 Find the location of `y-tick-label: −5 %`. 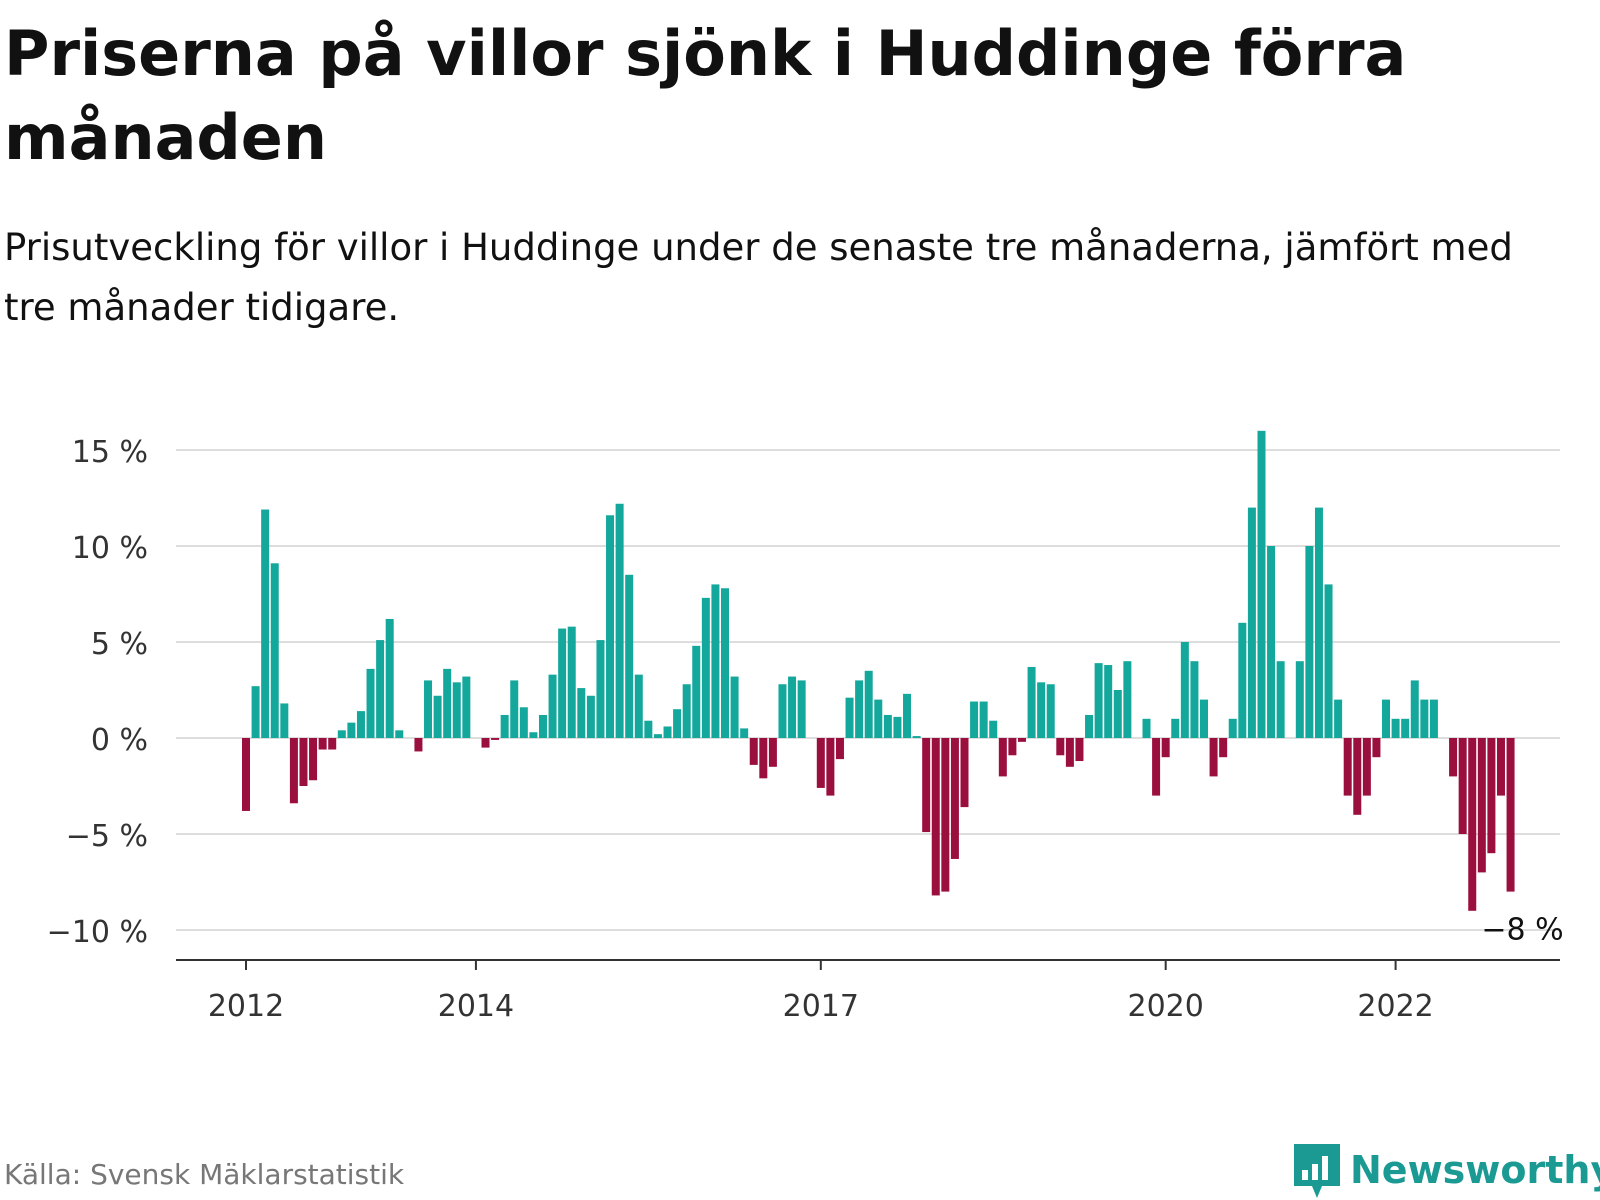

y-tick-label: −5 % is located at coordinates (107, 836).